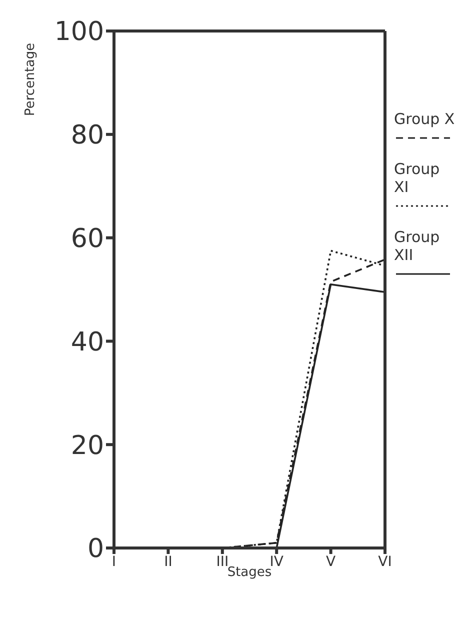  Describe the element at coordinates (425, 119) in the screenshot. I see `text: Group X` at that location.